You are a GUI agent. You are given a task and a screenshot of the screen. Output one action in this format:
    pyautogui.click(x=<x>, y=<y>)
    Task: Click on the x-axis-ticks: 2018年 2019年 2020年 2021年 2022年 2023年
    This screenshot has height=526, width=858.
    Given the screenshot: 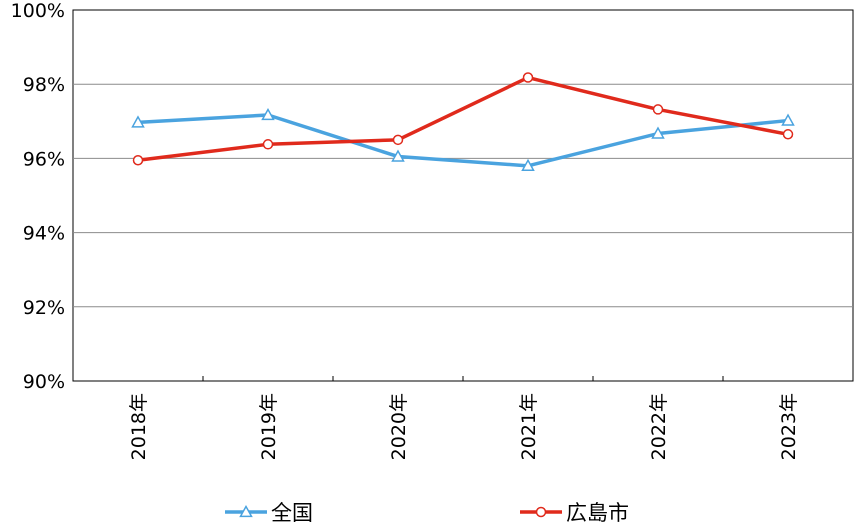 What is the action you would take?
    pyautogui.click(x=464, y=418)
    